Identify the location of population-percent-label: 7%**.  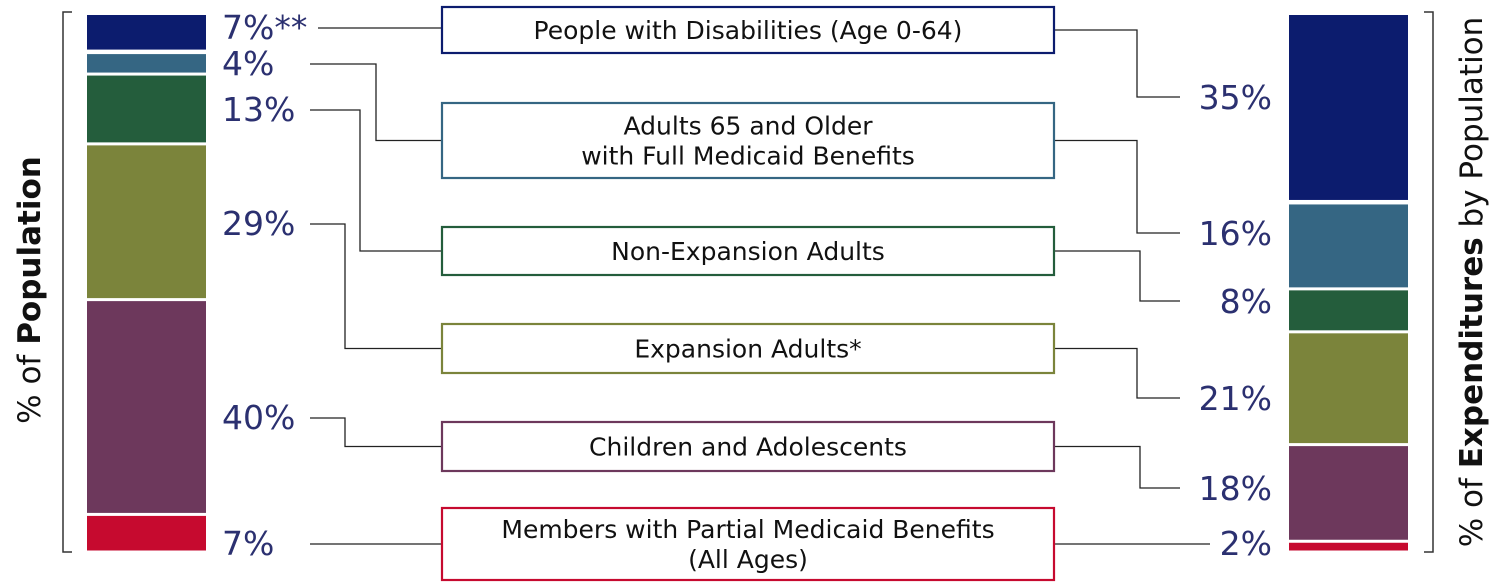
(264, 27).